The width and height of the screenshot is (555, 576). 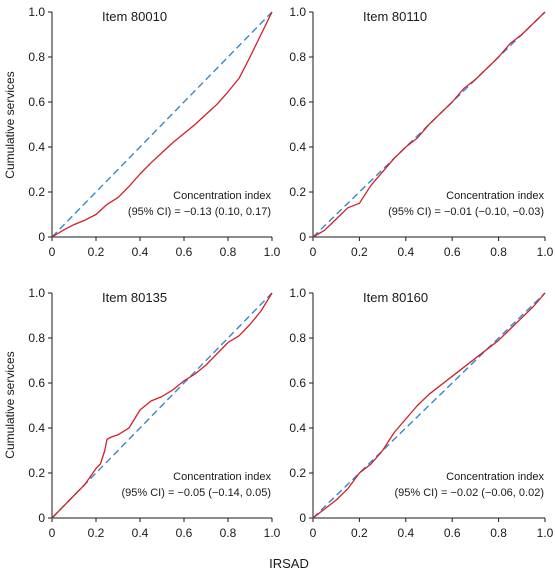 I want to click on panel-title: Item 80010, so click(x=134, y=16).